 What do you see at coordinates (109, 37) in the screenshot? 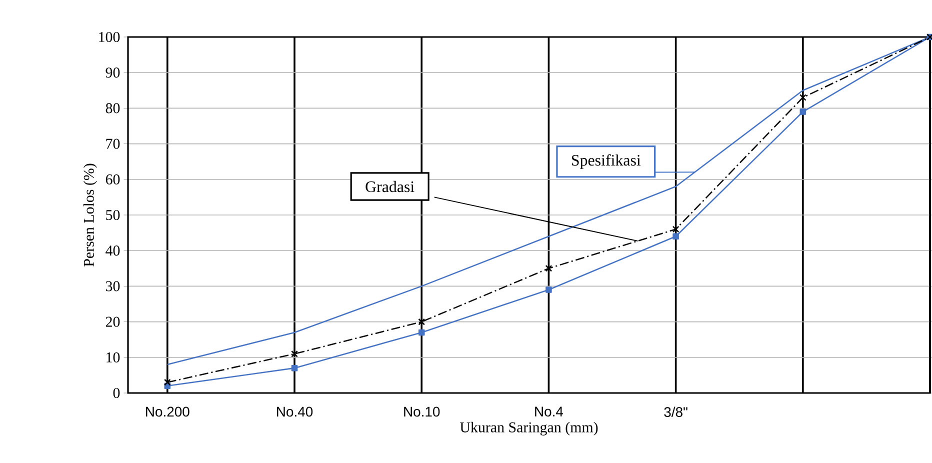
I see `y-tick-label: 100` at bounding box center [109, 37].